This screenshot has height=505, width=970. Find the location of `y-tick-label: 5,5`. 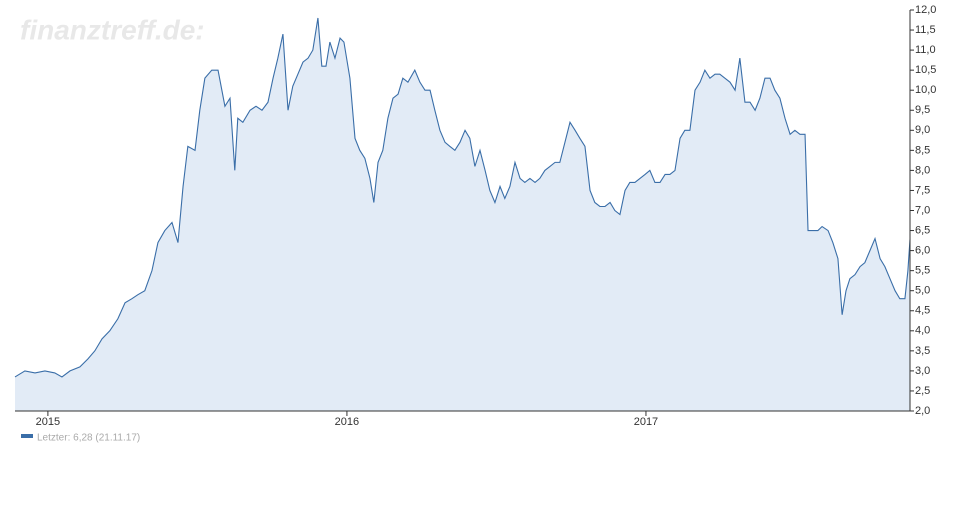

y-tick-label: 5,5 is located at coordinates (922, 271).